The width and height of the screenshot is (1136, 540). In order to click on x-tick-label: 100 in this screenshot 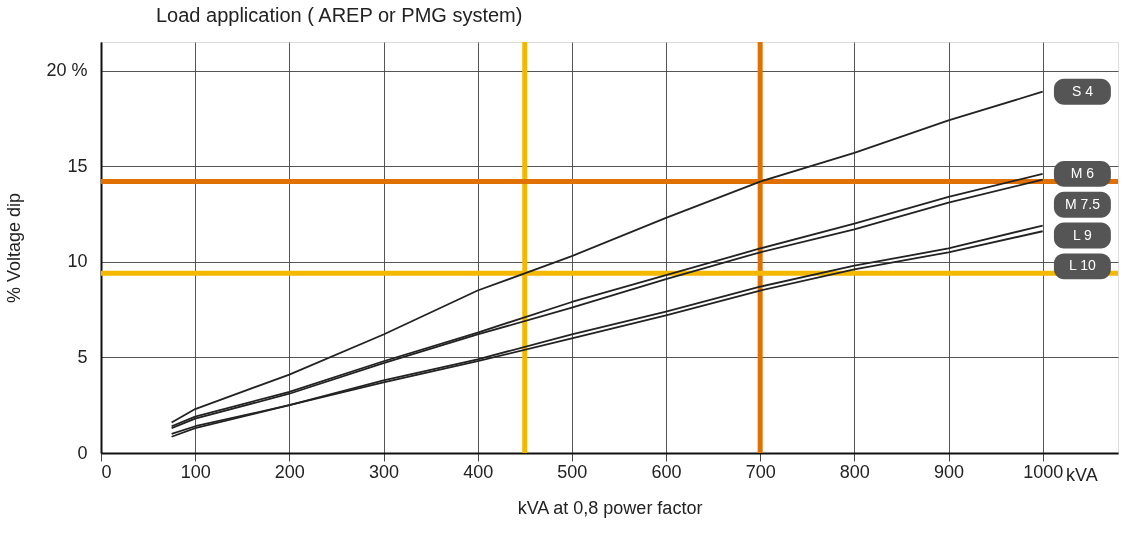, I will do `click(195, 471)`.